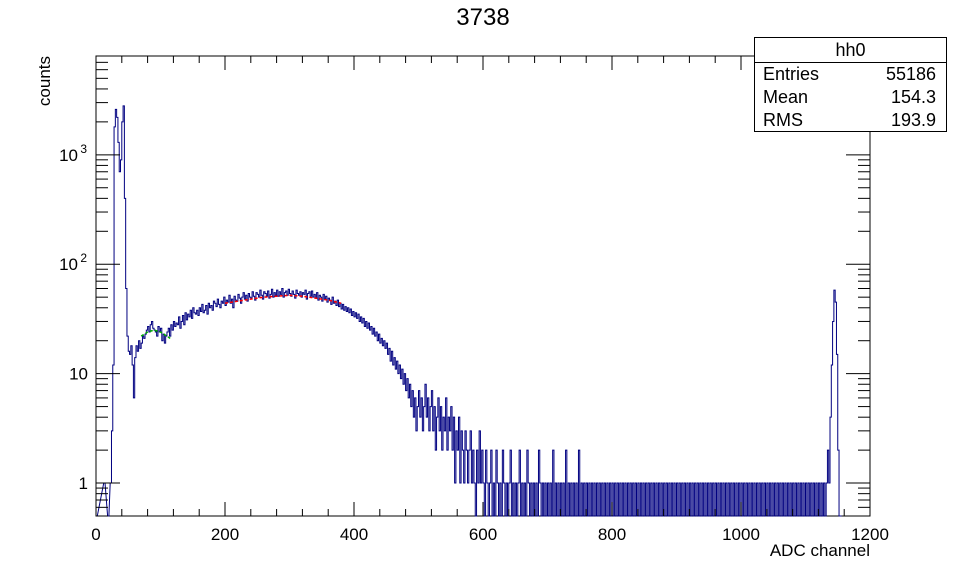 This screenshot has width=966, height=574. Describe the element at coordinates (870, 534) in the screenshot. I see `x-tick-label: 1200` at that location.